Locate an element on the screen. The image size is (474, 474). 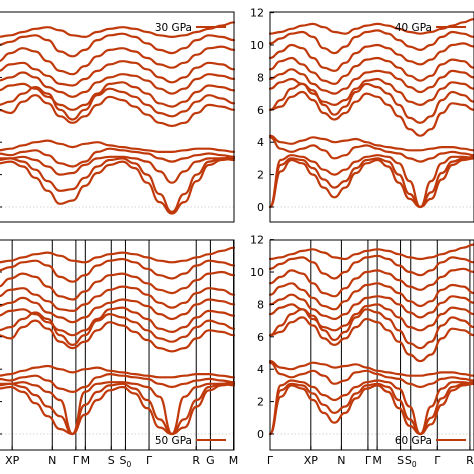
legend-label: 30 GPa is located at coordinates (173, 28).